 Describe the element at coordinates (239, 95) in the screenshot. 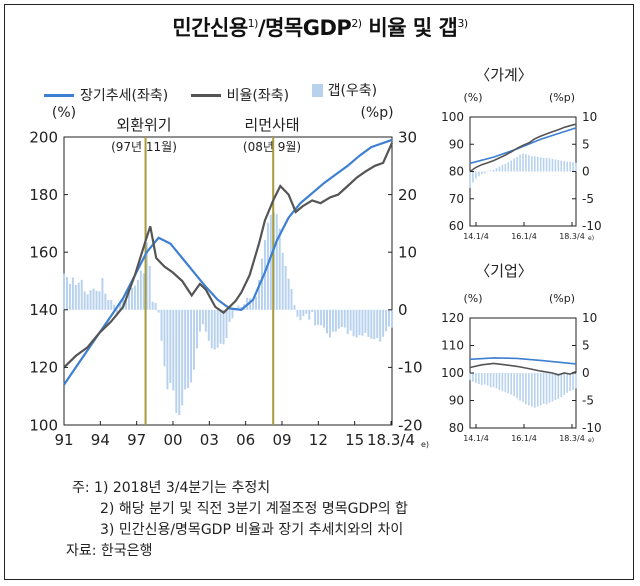

I see `legend-ratio: 비율(좌축)` at that location.